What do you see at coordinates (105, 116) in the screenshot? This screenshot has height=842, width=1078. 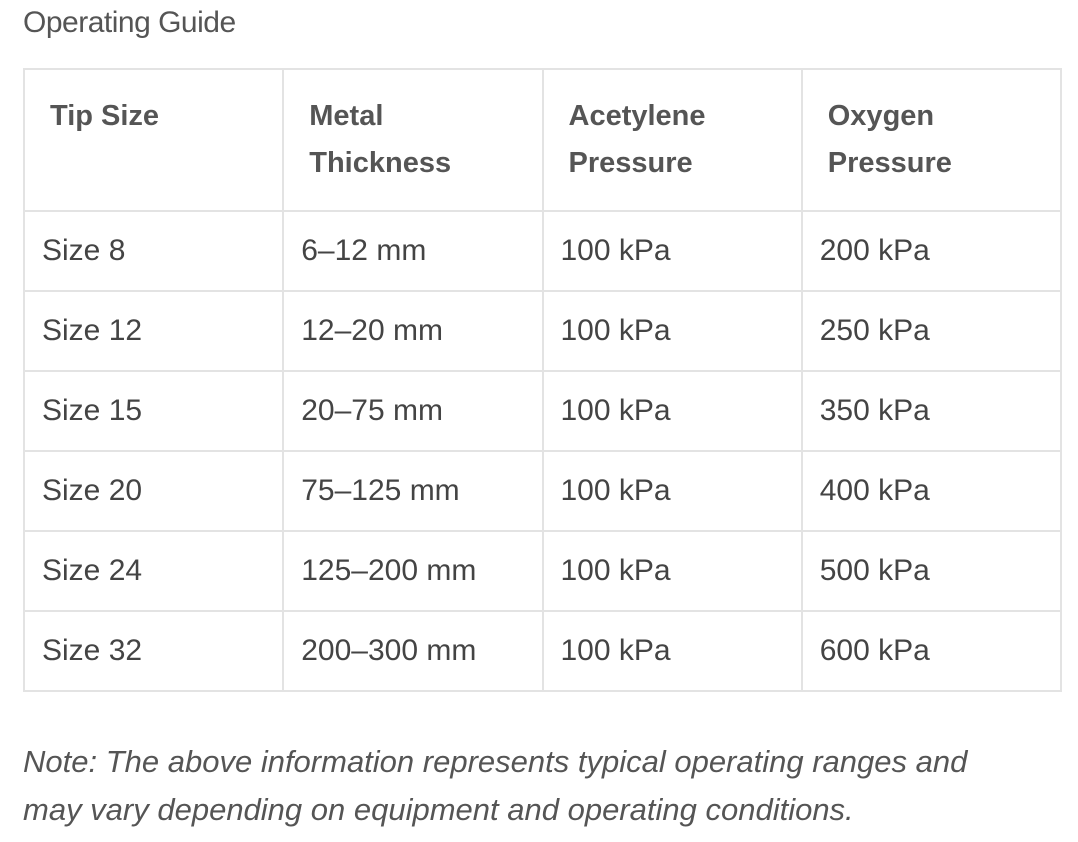 I see `column-header-text: Tip Size` at bounding box center [105, 116].